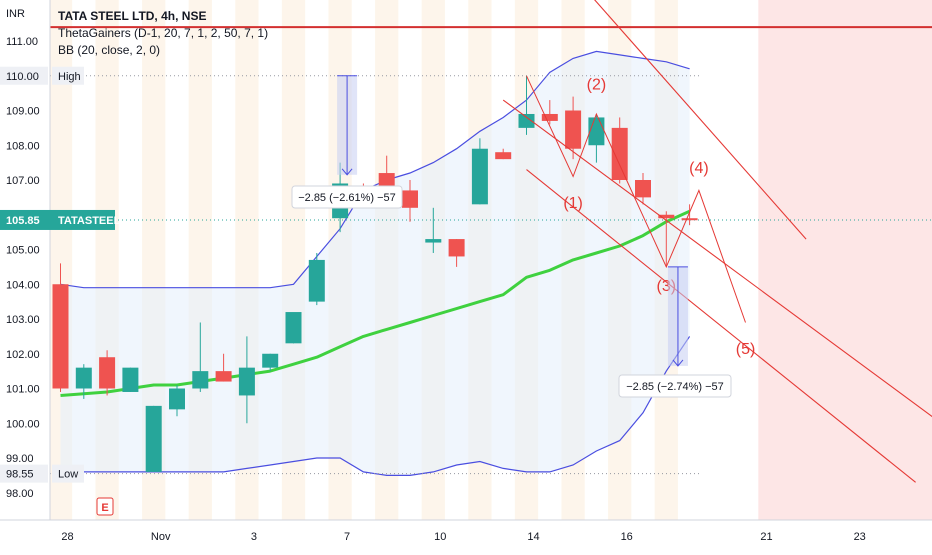 This screenshot has width=932, height=555. Describe the element at coordinates (254, 537) in the screenshot. I see `x-tick-label: 3` at that location.